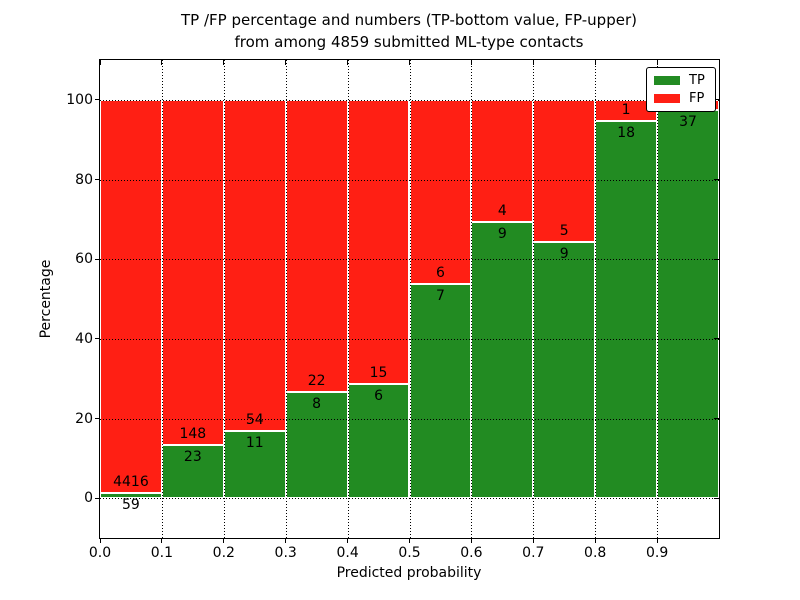 This screenshot has width=800, height=600. Describe the element at coordinates (79, 99) in the screenshot. I see `y-tick-label: 100` at that location.